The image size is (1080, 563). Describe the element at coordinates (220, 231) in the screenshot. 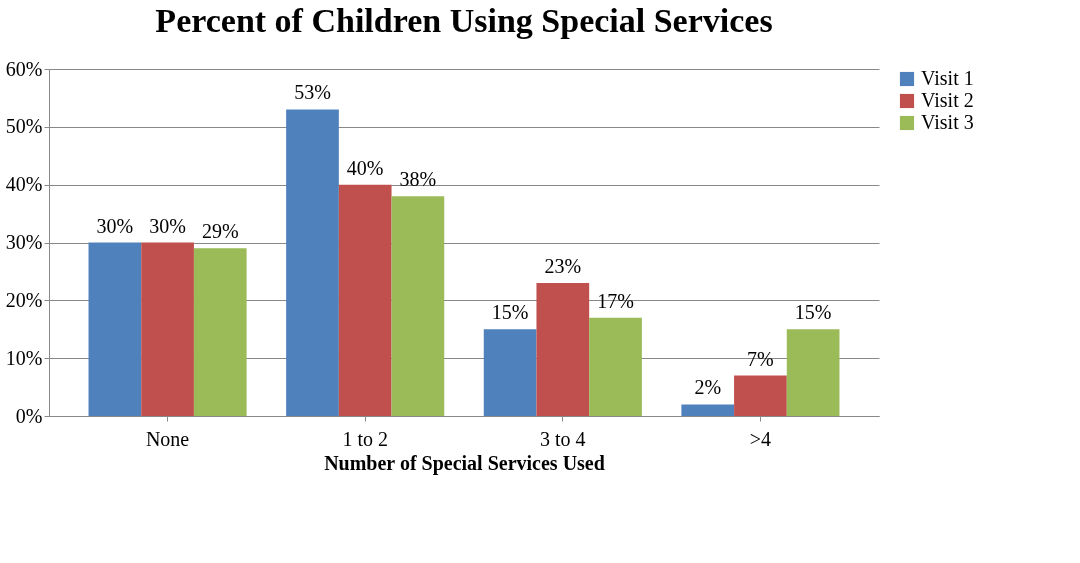

I see `data-label: 29%` at that location.